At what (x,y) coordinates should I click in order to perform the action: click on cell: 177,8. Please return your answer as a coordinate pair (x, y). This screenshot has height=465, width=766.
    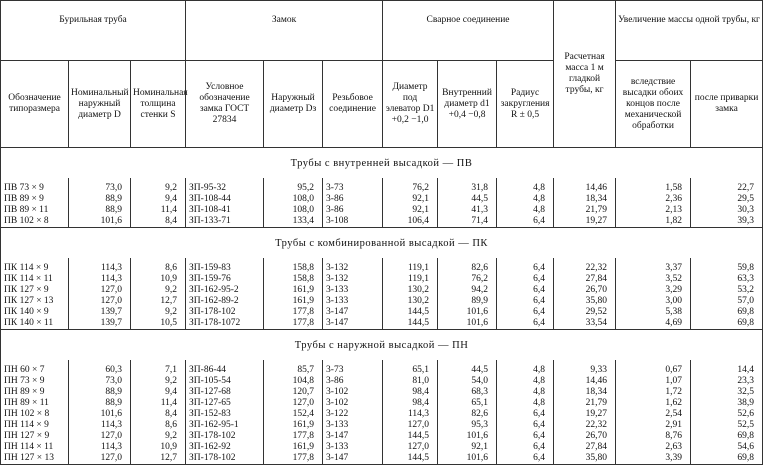
    Looking at the image, I should click on (293, 312).